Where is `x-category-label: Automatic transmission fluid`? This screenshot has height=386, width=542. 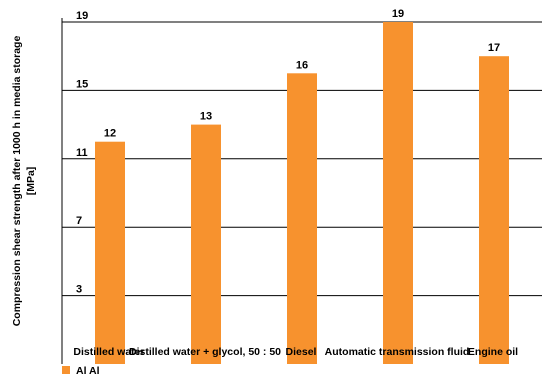
x-category-label: Automatic transmission fluid is located at coordinates (397, 352).